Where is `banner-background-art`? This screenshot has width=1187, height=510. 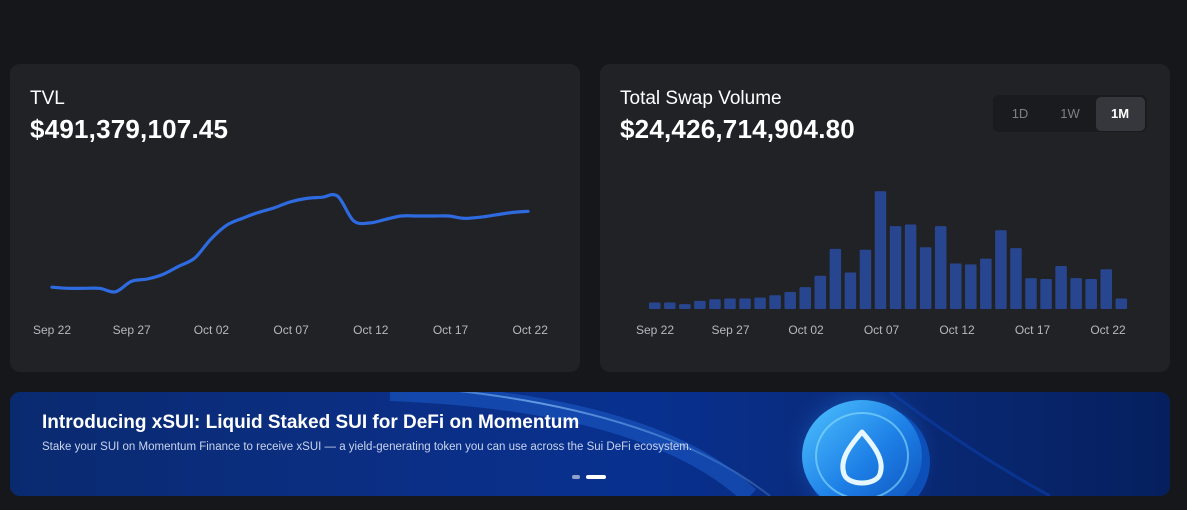
banner-background-art is located at coordinates (720, 444).